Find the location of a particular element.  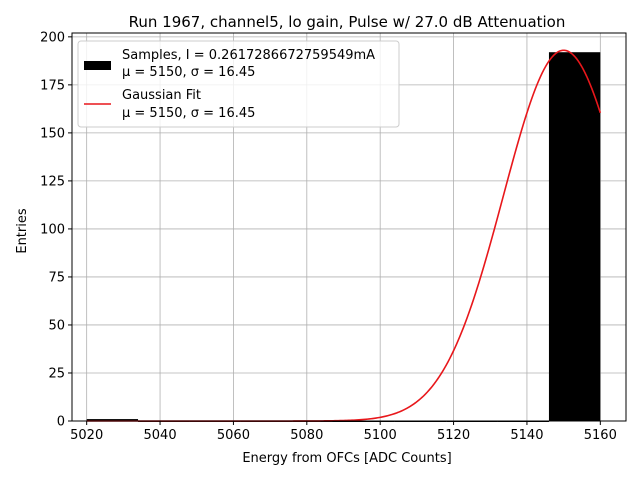

legend-fit-label: Gaussian Fit is located at coordinates (161, 95).